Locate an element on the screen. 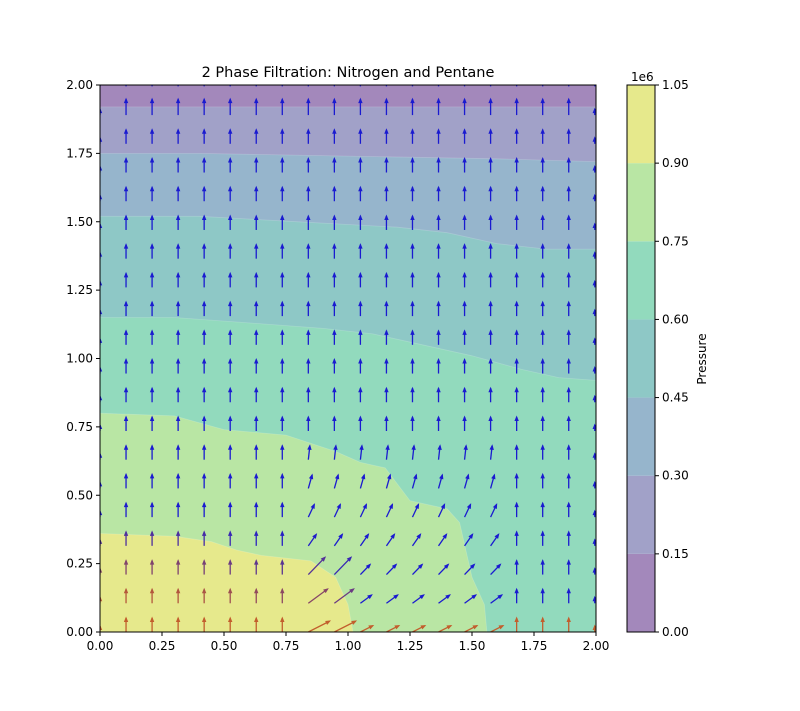 The height and width of the screenshot is (711, 800). x-tick-label: 0.75 is located at coordinates (286, 646).